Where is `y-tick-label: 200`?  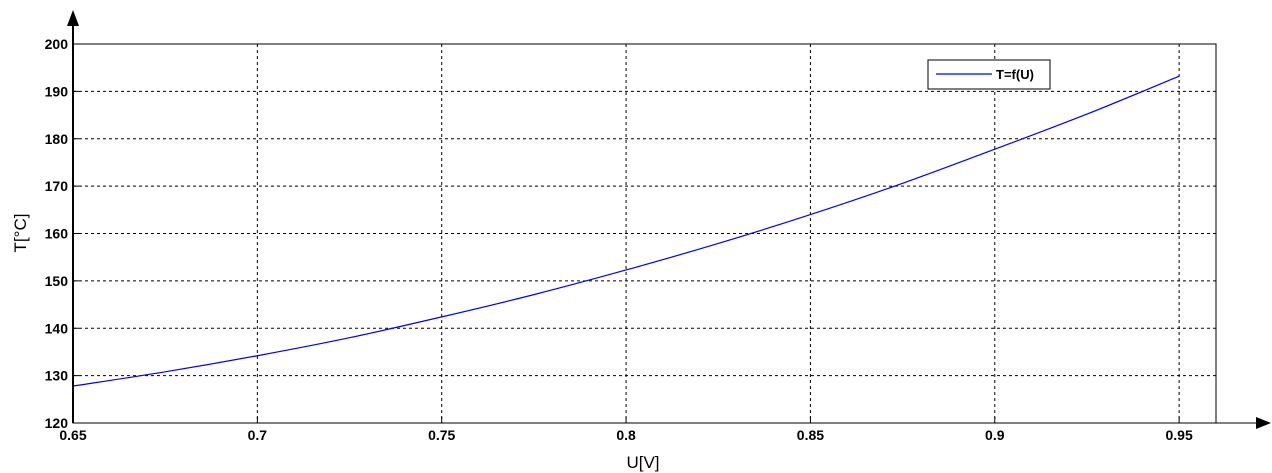
y-tick-label: 200 is located at coordinates (57, 44).